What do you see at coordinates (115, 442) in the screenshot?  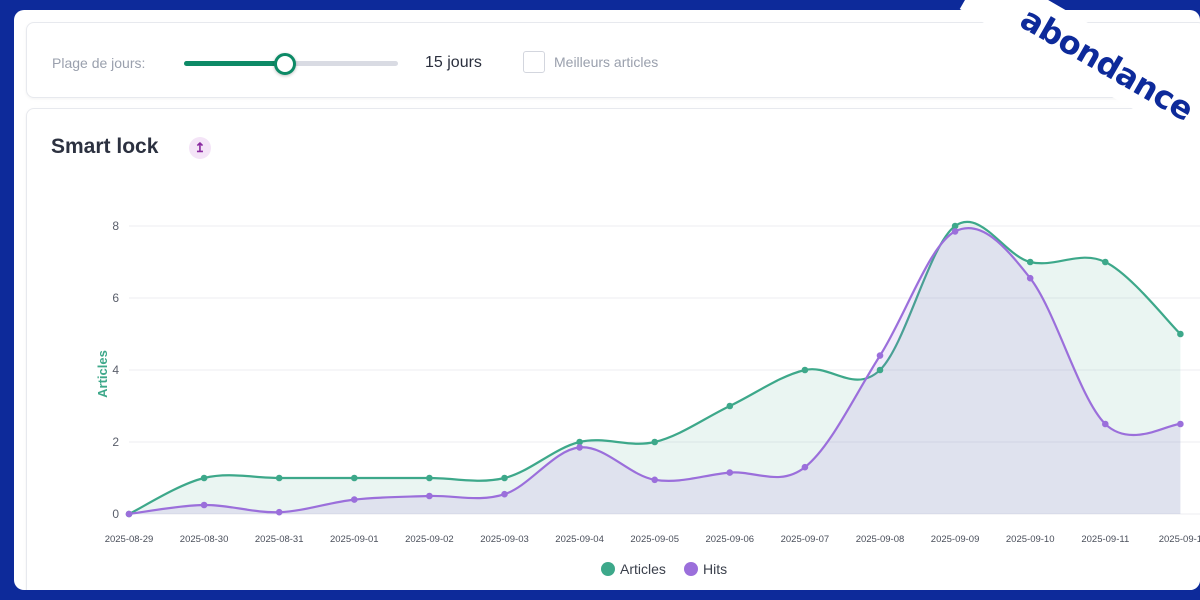 I see `y-tick-label: 2` at bounding box center [115, 442].